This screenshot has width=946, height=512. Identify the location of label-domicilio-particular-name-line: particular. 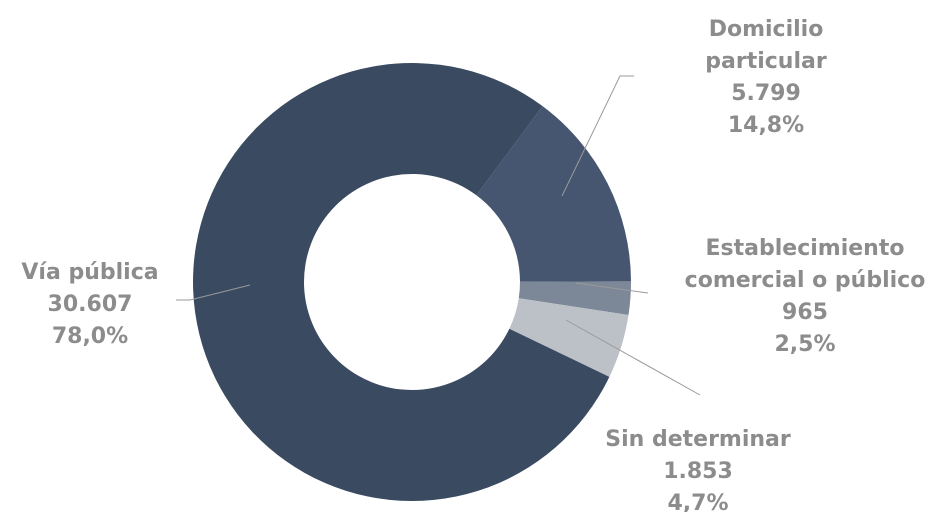
(766, 61).